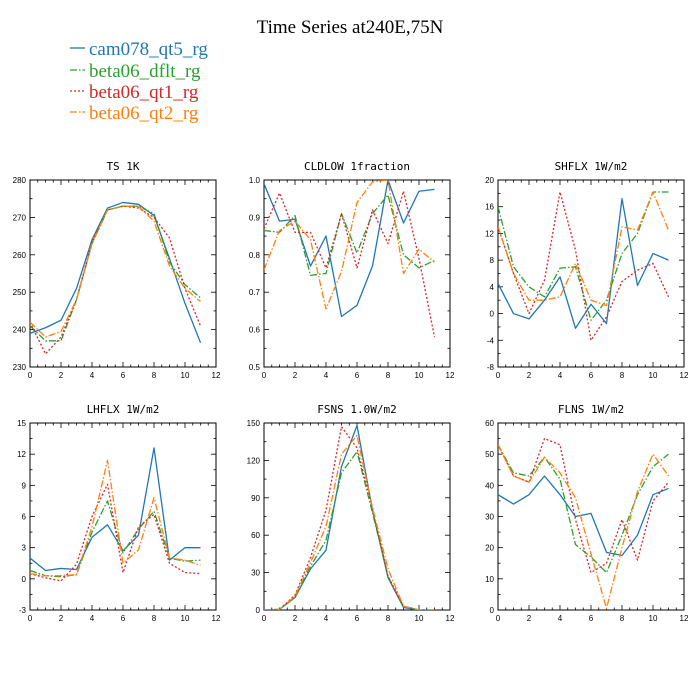 The height and width of the screenshot is (700, 700). I want to click on y-tick-label: 9, so click(24, 485).